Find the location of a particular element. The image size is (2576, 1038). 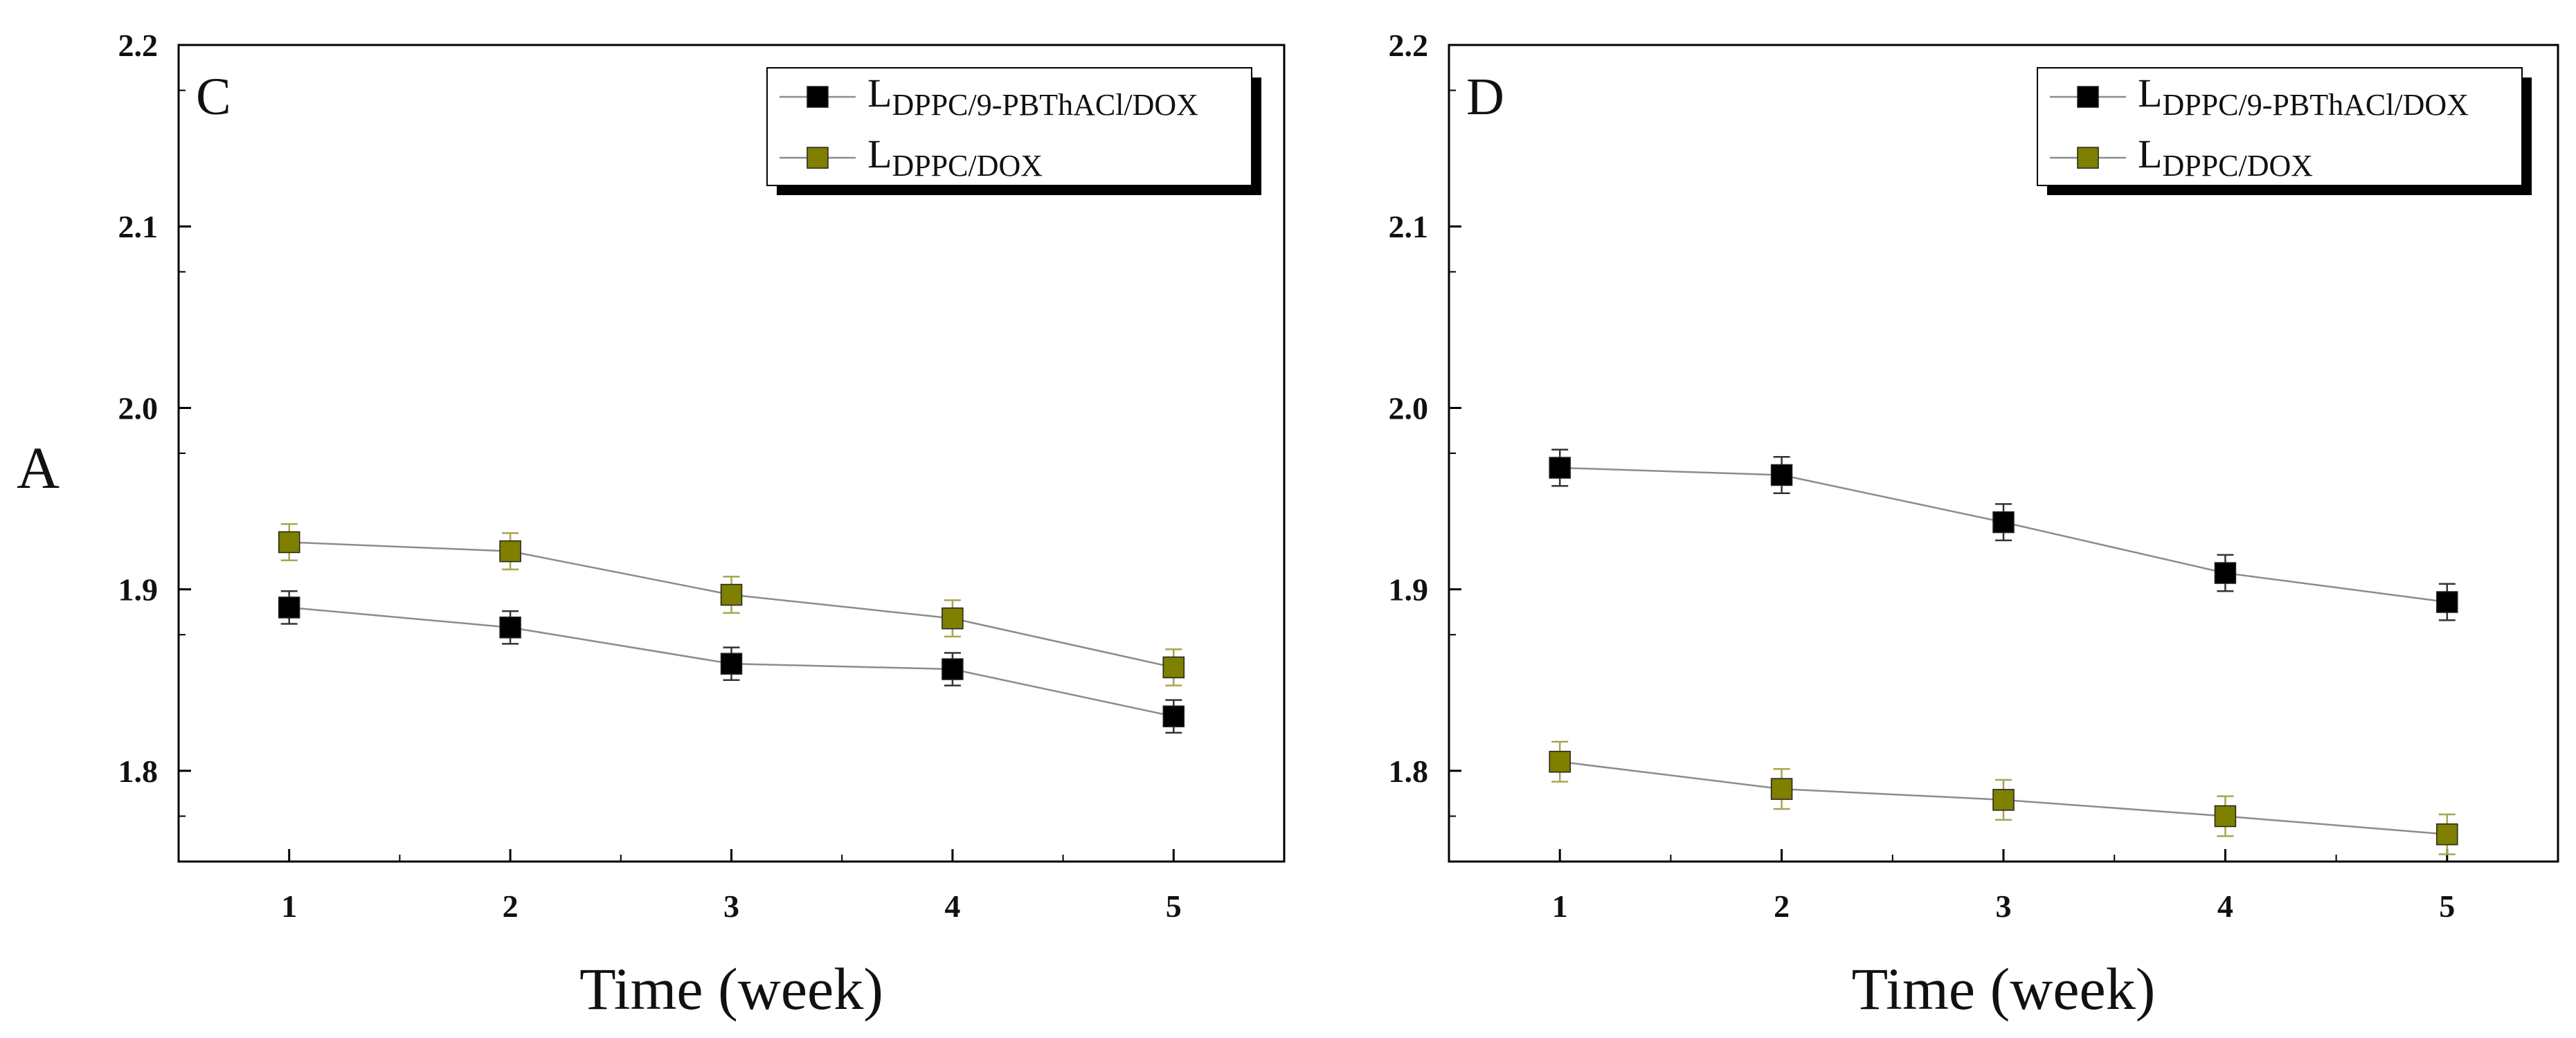

panel-label: D is located at coordinates (1485, 97).